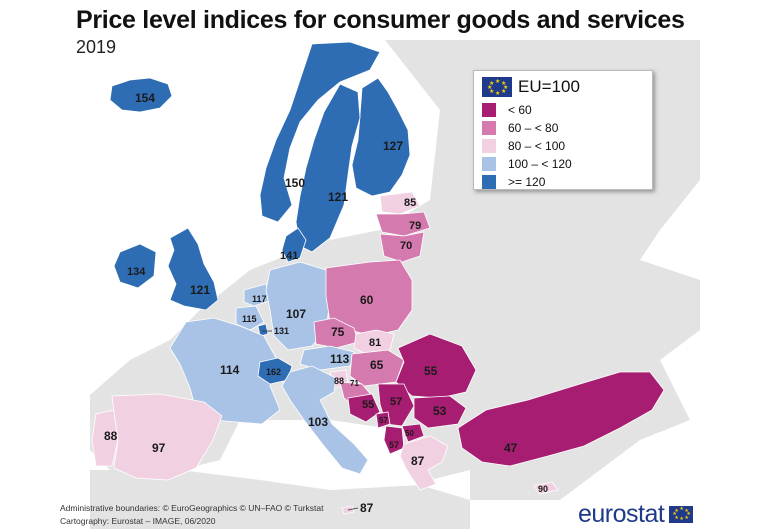 The height and width of the screenshot is (529, 765). I want to click on label-latvia: 79, so click(415, 226).